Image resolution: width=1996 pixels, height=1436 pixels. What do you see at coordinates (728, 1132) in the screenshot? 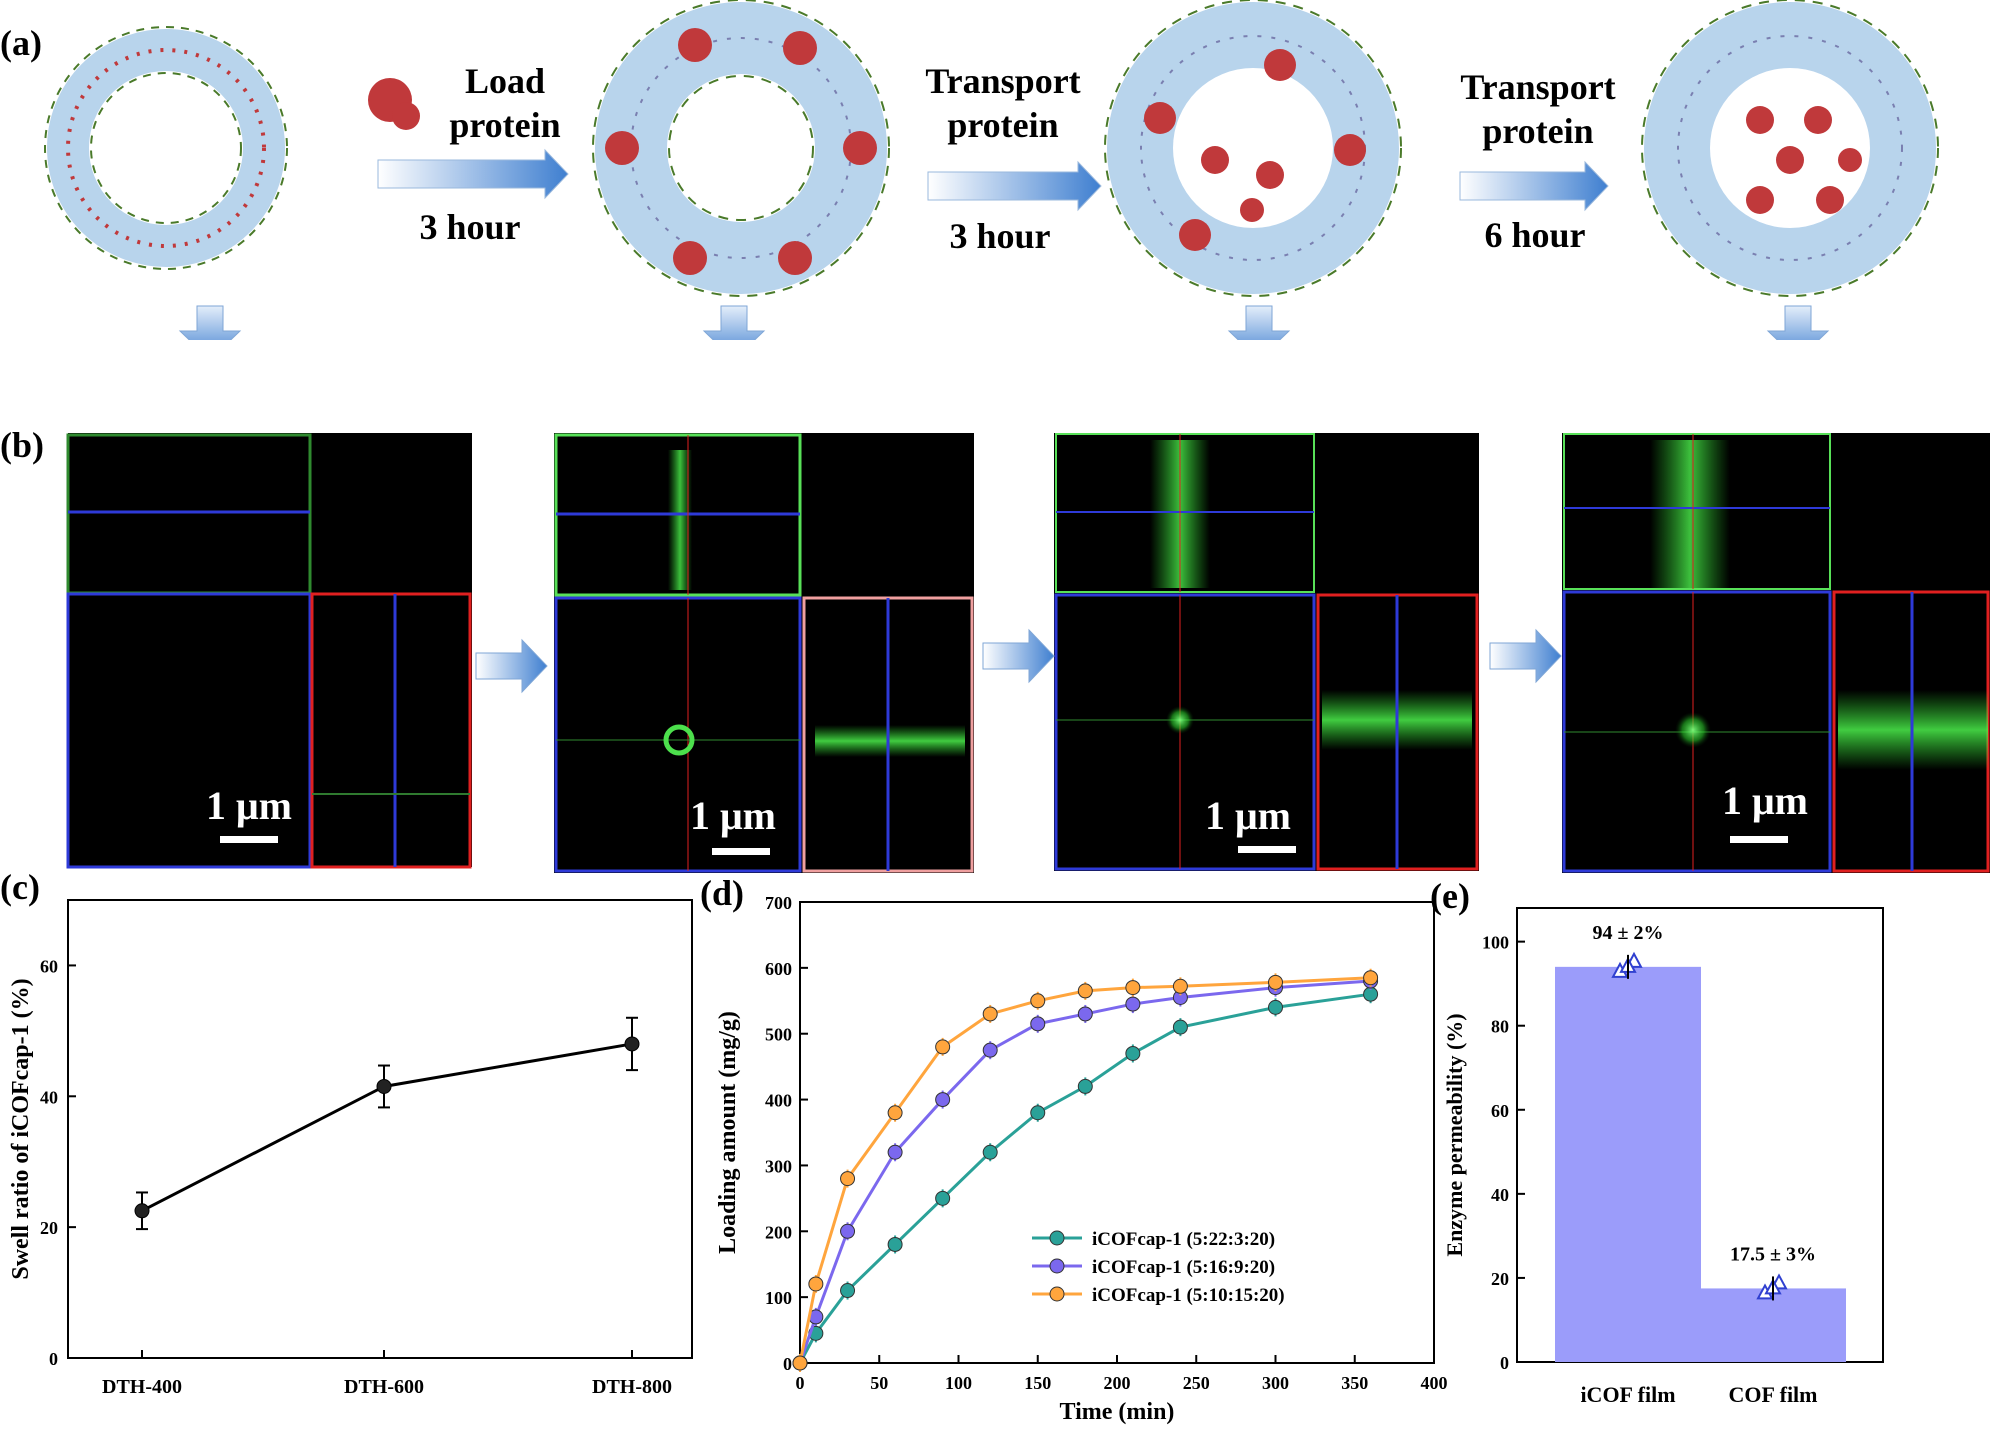
I see `y-axis-label: Loading amount (mg/g)` at bounding box center [728, 1132].